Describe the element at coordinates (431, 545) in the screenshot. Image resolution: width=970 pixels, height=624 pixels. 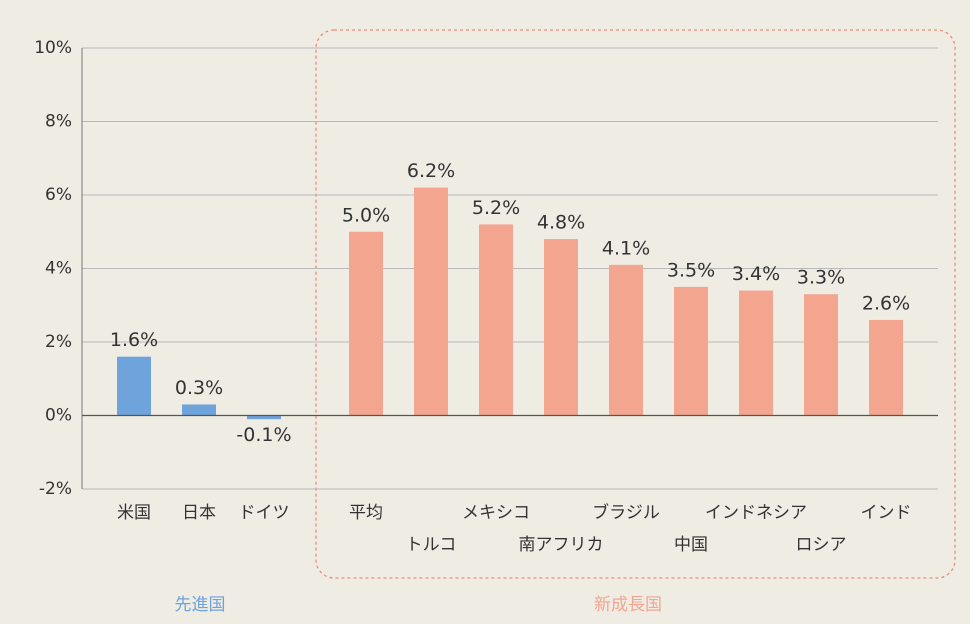
I see `x-tick-label: トルコ` at that location.